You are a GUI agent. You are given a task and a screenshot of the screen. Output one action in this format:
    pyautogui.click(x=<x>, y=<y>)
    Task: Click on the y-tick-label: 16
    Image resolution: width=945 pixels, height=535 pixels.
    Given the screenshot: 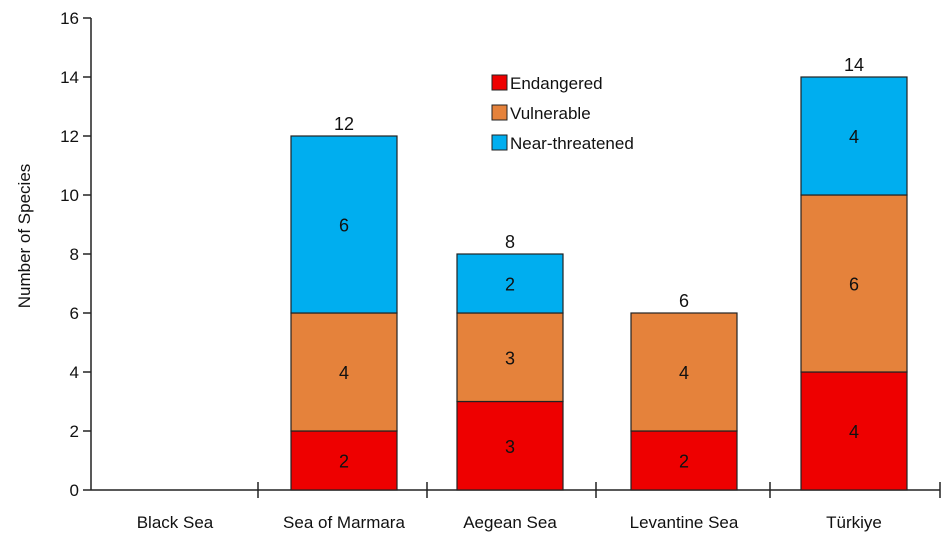 What is the action you would take?
    pyautogui.click(x=69, y=18)
    